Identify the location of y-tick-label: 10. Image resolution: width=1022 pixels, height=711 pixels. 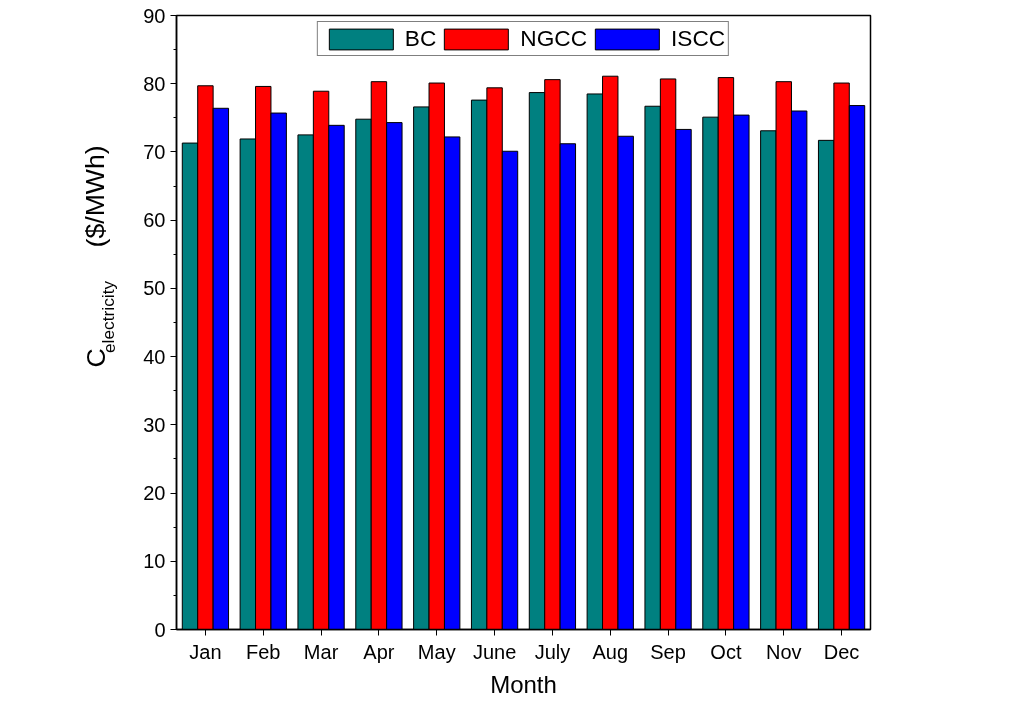
(154, 561).